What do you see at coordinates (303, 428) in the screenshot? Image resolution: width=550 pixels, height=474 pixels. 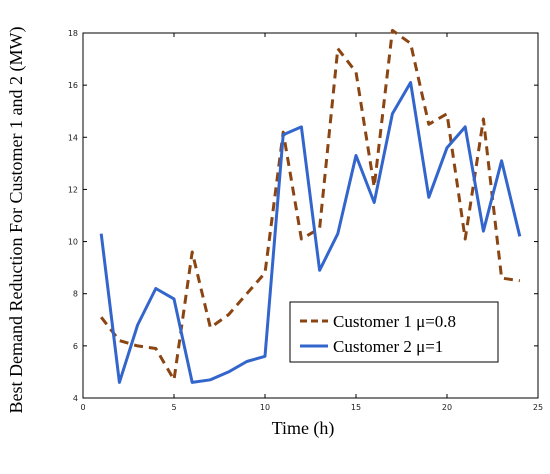 I see `x-axis-title: Time (h)` at bounding box center [303, 428].